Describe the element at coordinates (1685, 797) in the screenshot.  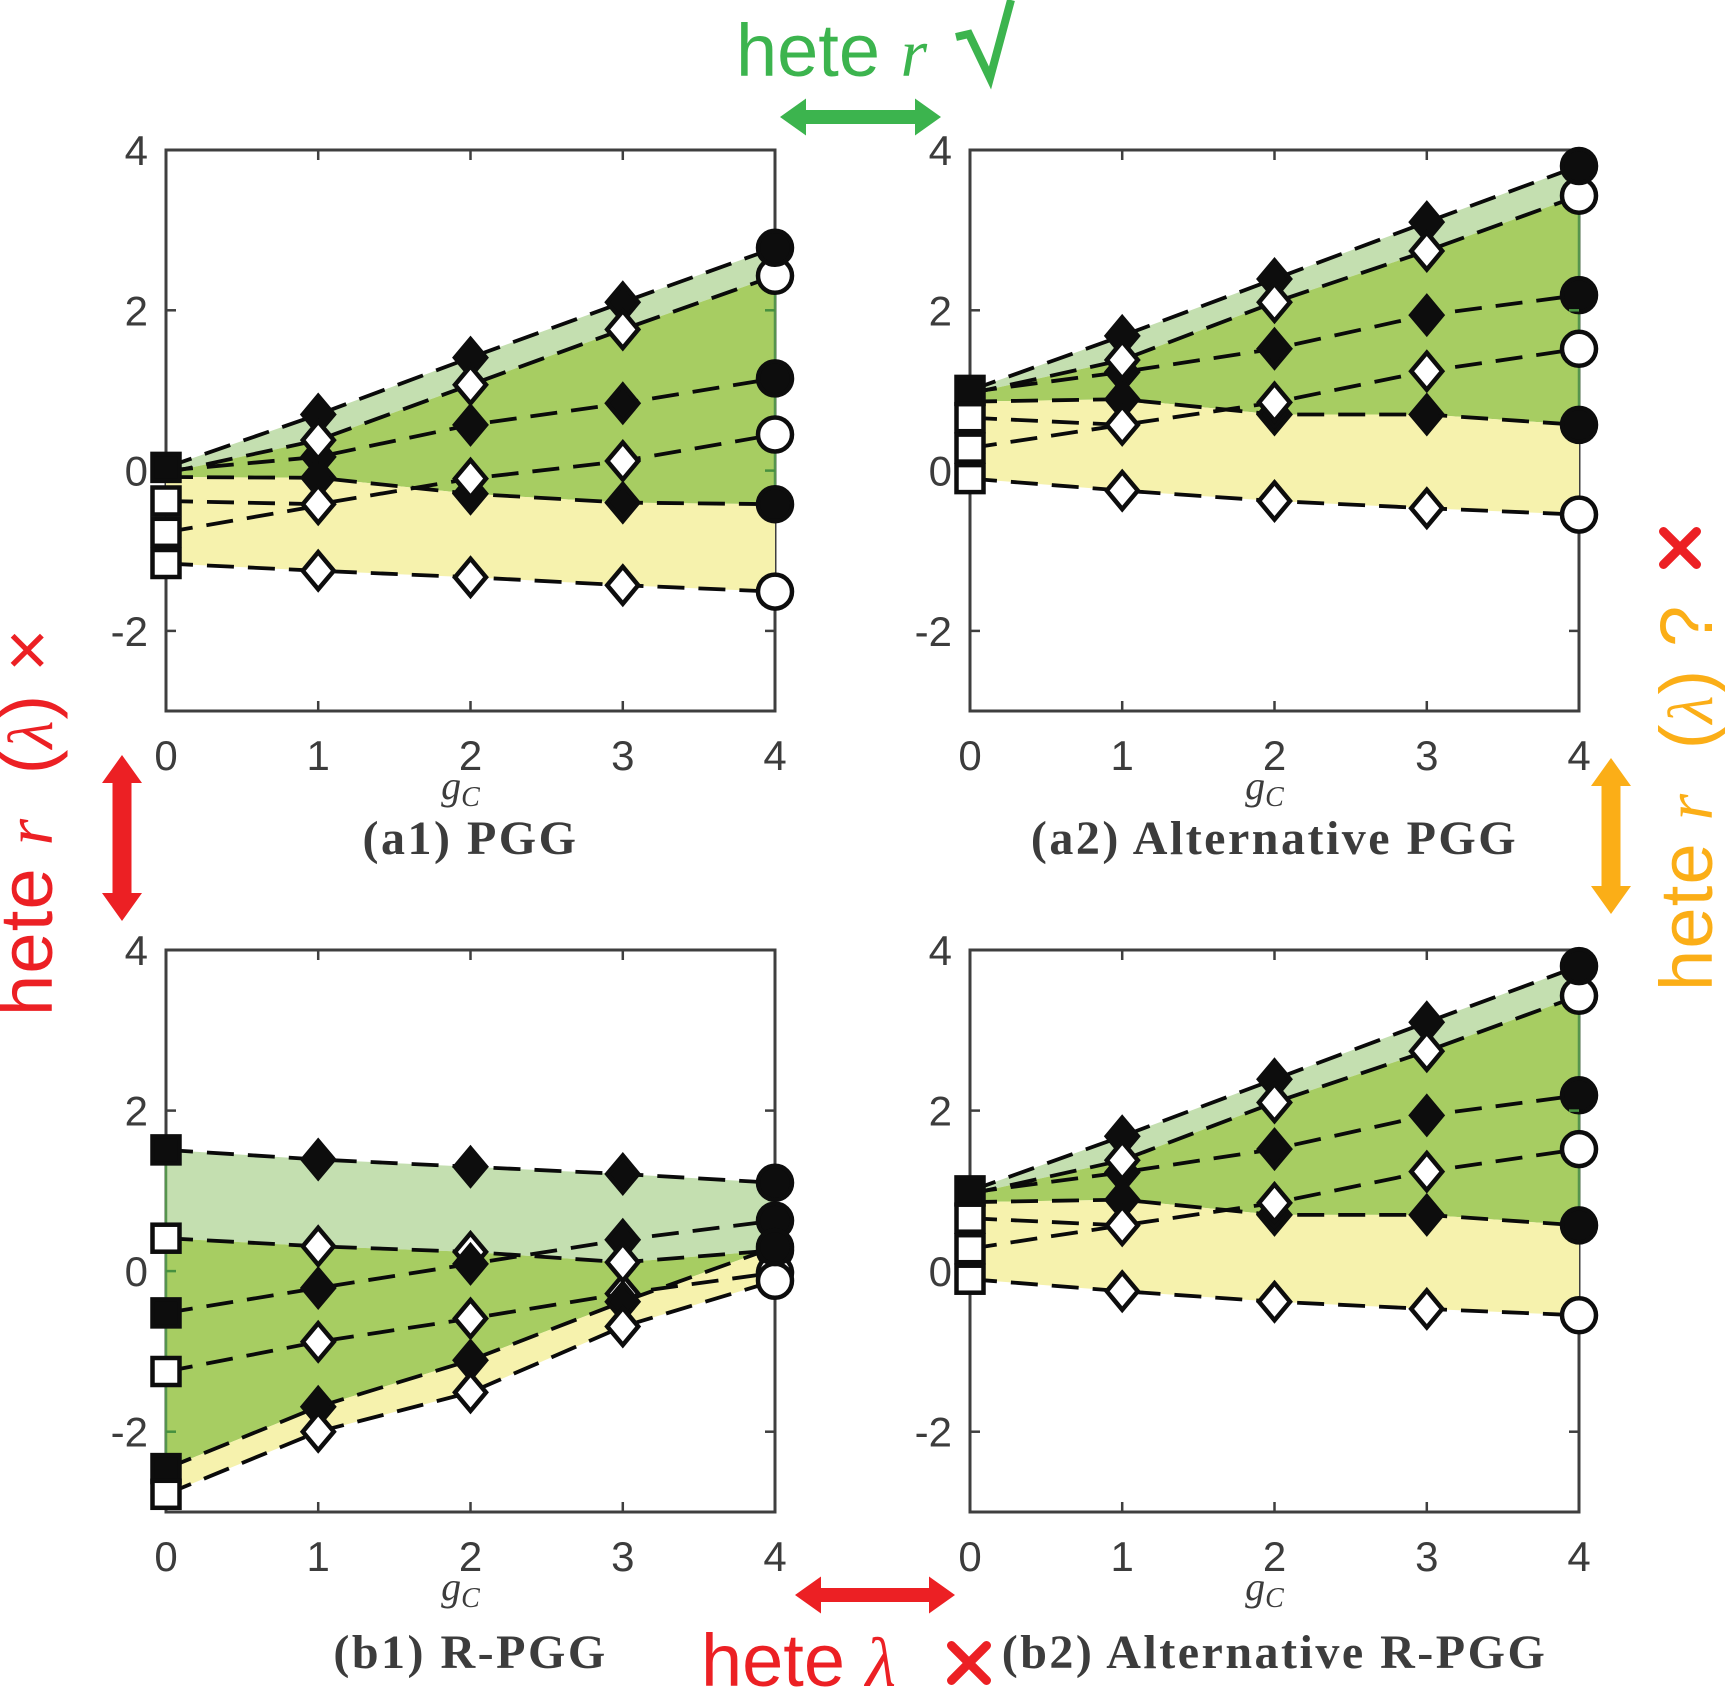
I see `svg-text: hete r (λ) ?` at that location.